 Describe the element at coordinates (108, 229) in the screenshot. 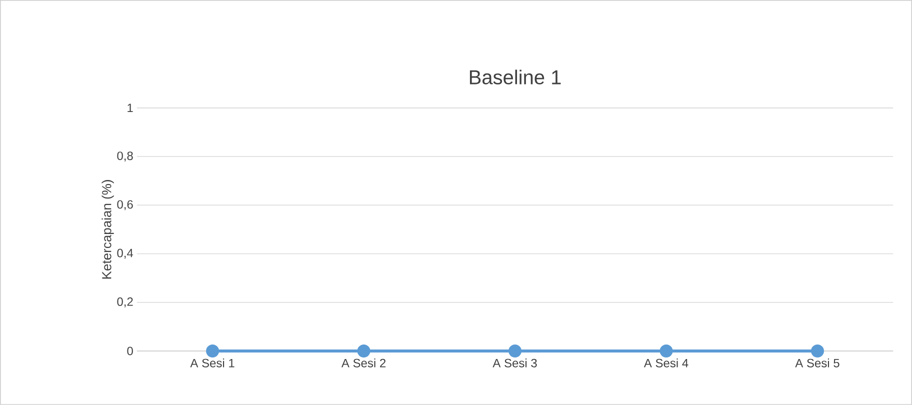

I see `y-axis-title: Ketercapaian (%)` at that location.